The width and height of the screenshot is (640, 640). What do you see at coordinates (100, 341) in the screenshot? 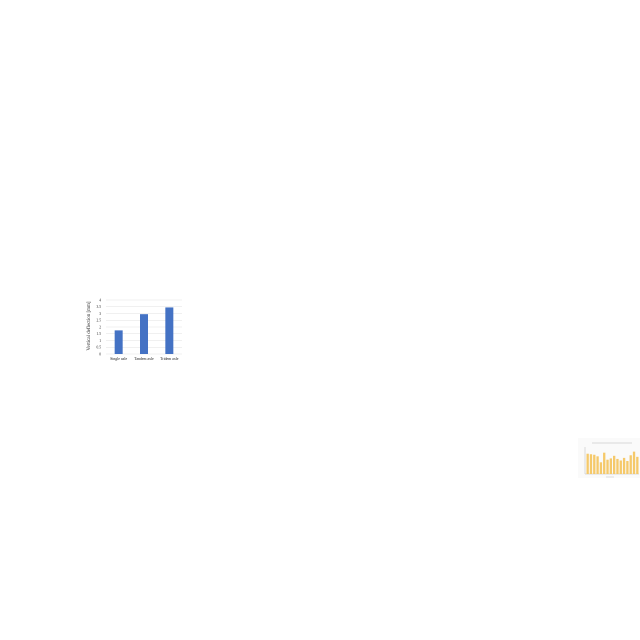
I see `y-tick-label: 1` at bounding box center [100, 341].